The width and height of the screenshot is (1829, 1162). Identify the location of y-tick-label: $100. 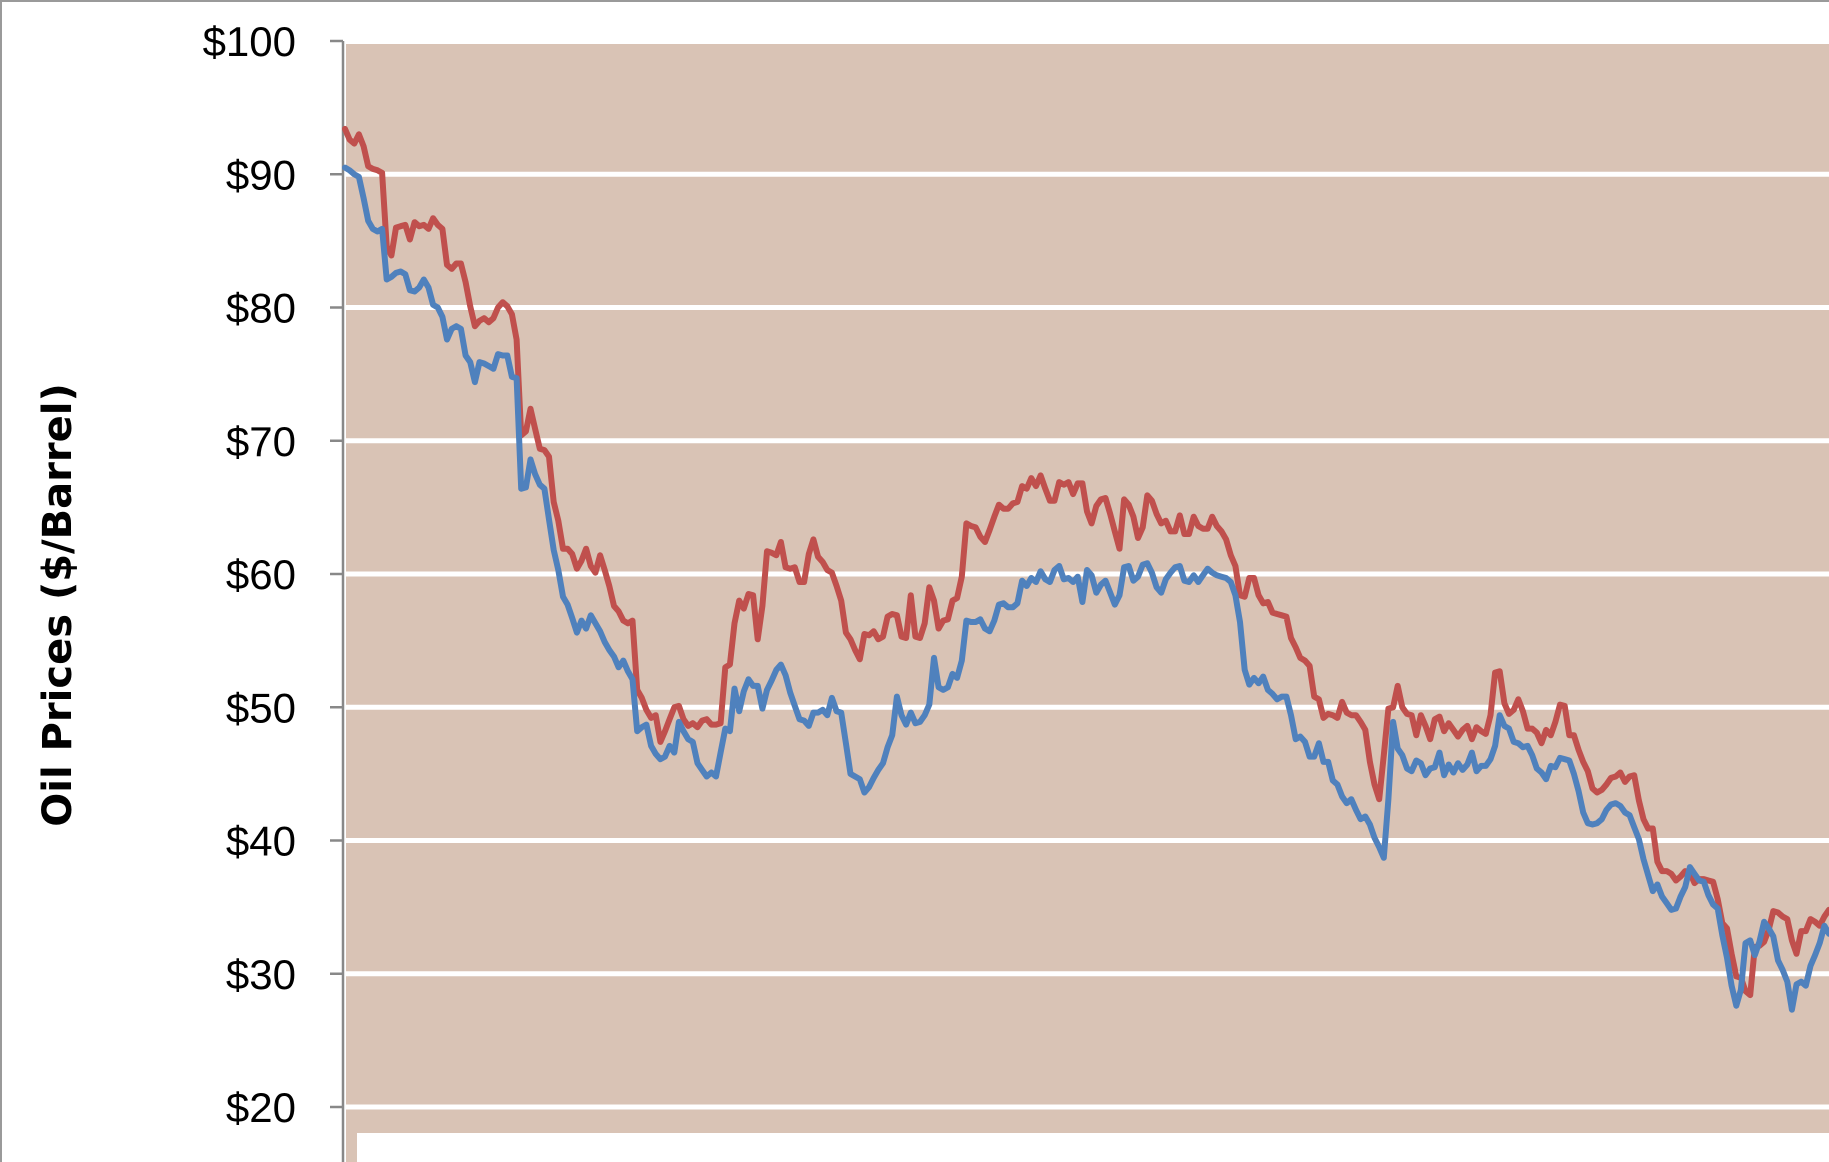
(249, 41).